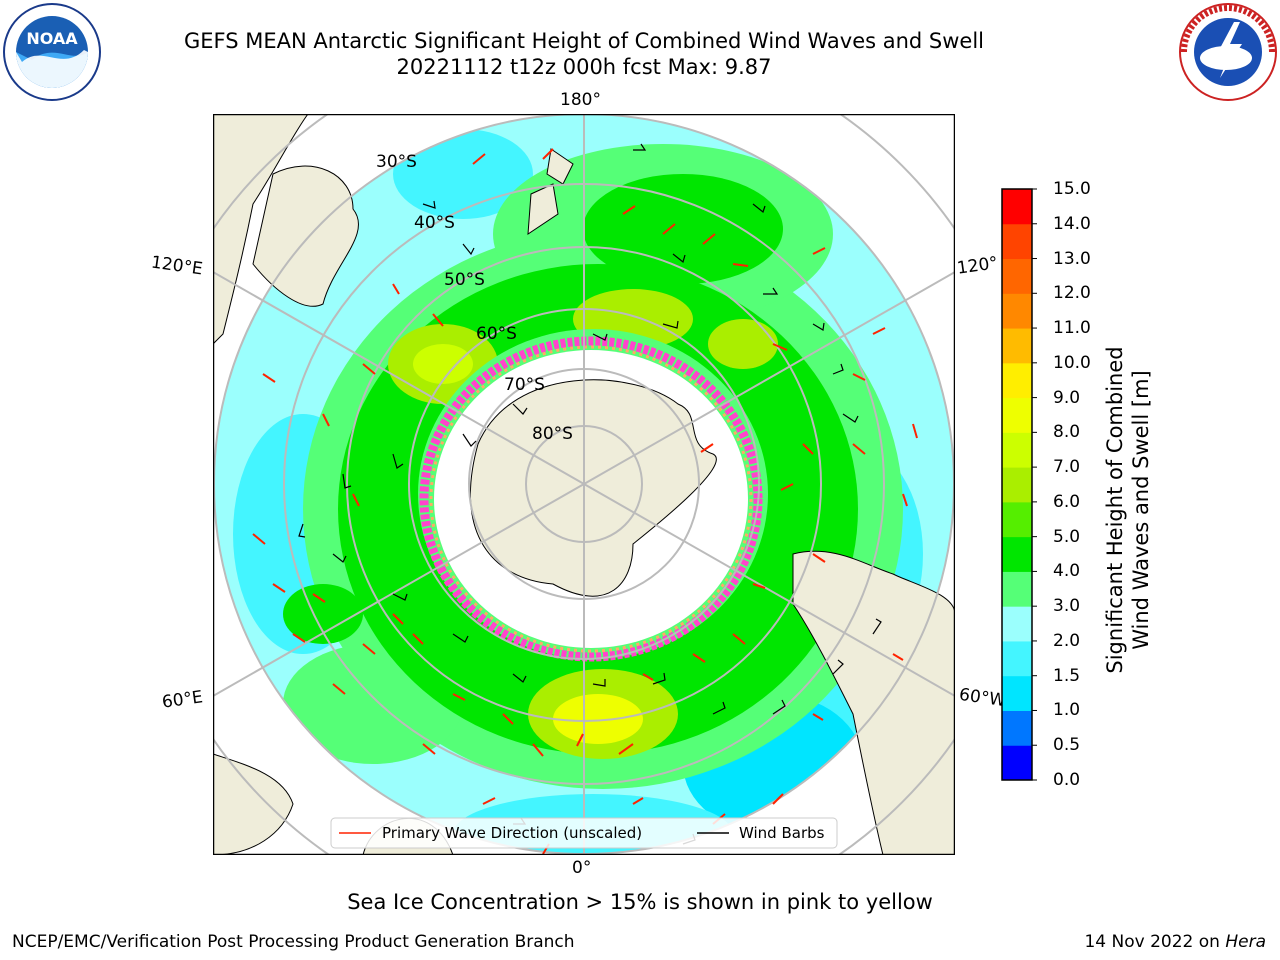 The width and height of the screenshot is (1280, 960). What do you see at coordinates (464, 280) in the screenshot?
I see `lat-label-50s: 50°S` at bounding box center [464, 280].